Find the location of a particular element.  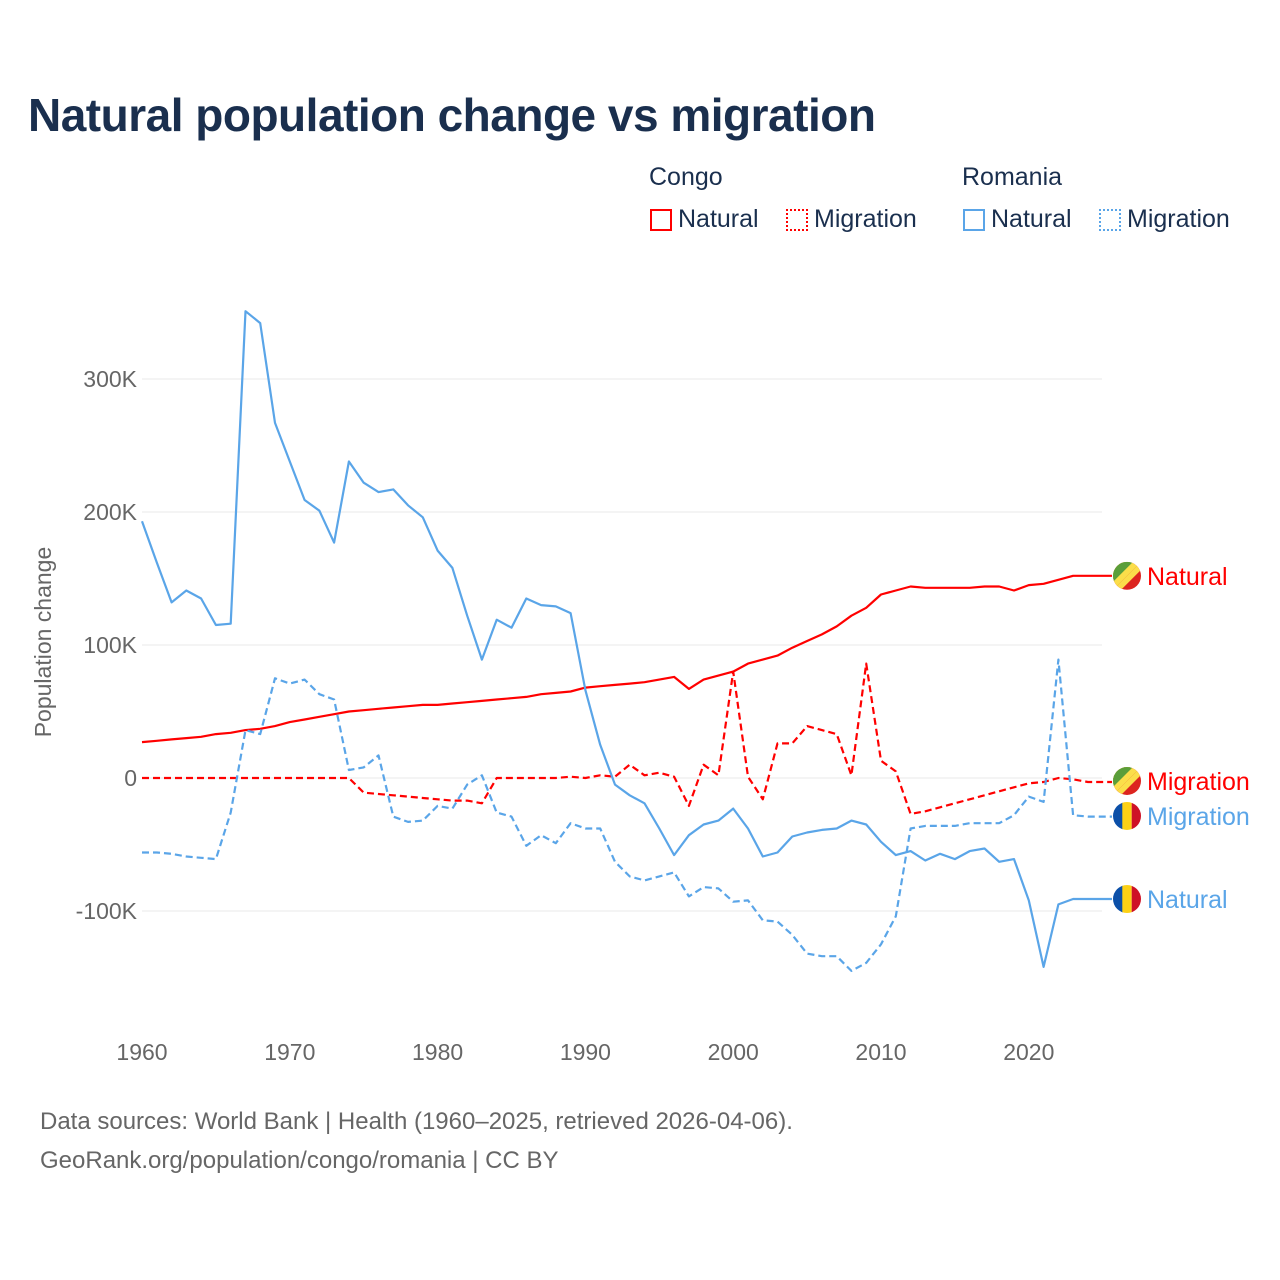

y-tick-label: 300K is located at coordinates (110, 379).